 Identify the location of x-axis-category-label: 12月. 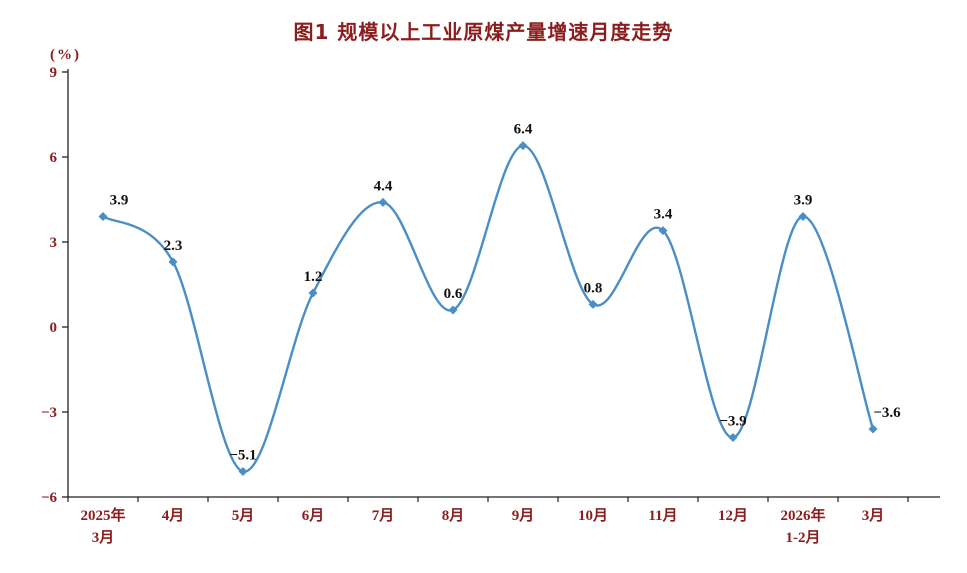
(733, 515).